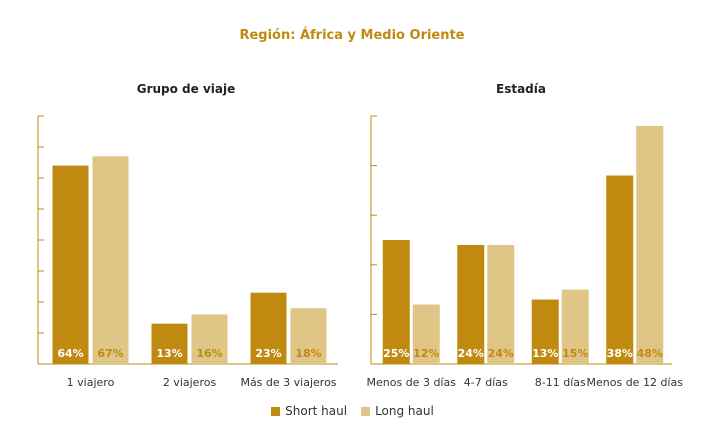 Image resolution: width=705 pixels, height=436 pixels. What do you see at coordinates (110, 353) in the screenshot?
I see `bar-value-label: 67%` at bounding box center [110, 353].